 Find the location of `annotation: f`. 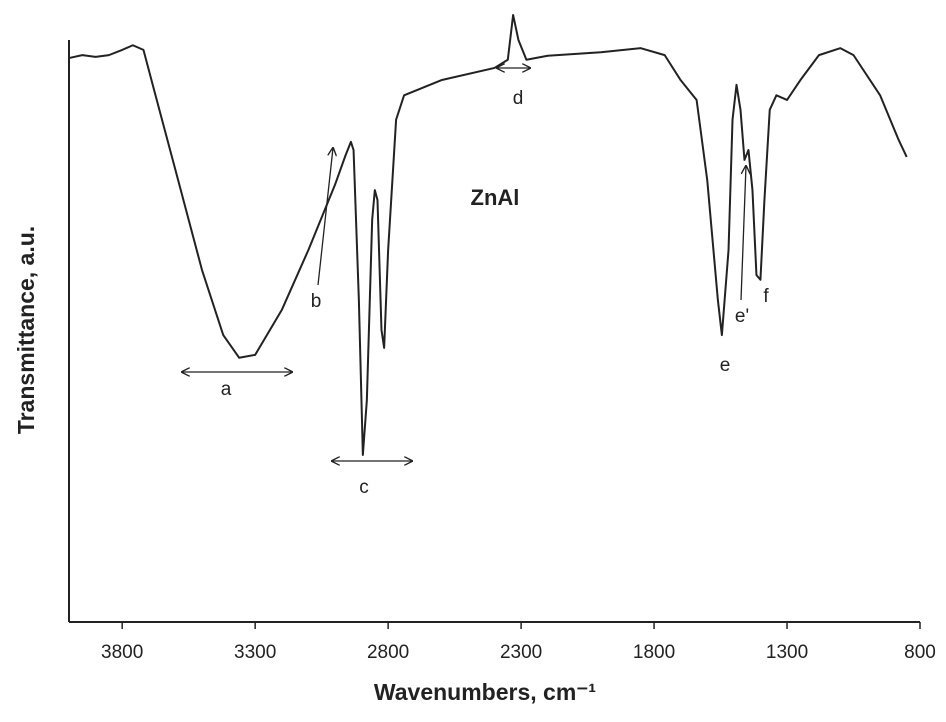

annotation: f is located at coordinates (766, 296).